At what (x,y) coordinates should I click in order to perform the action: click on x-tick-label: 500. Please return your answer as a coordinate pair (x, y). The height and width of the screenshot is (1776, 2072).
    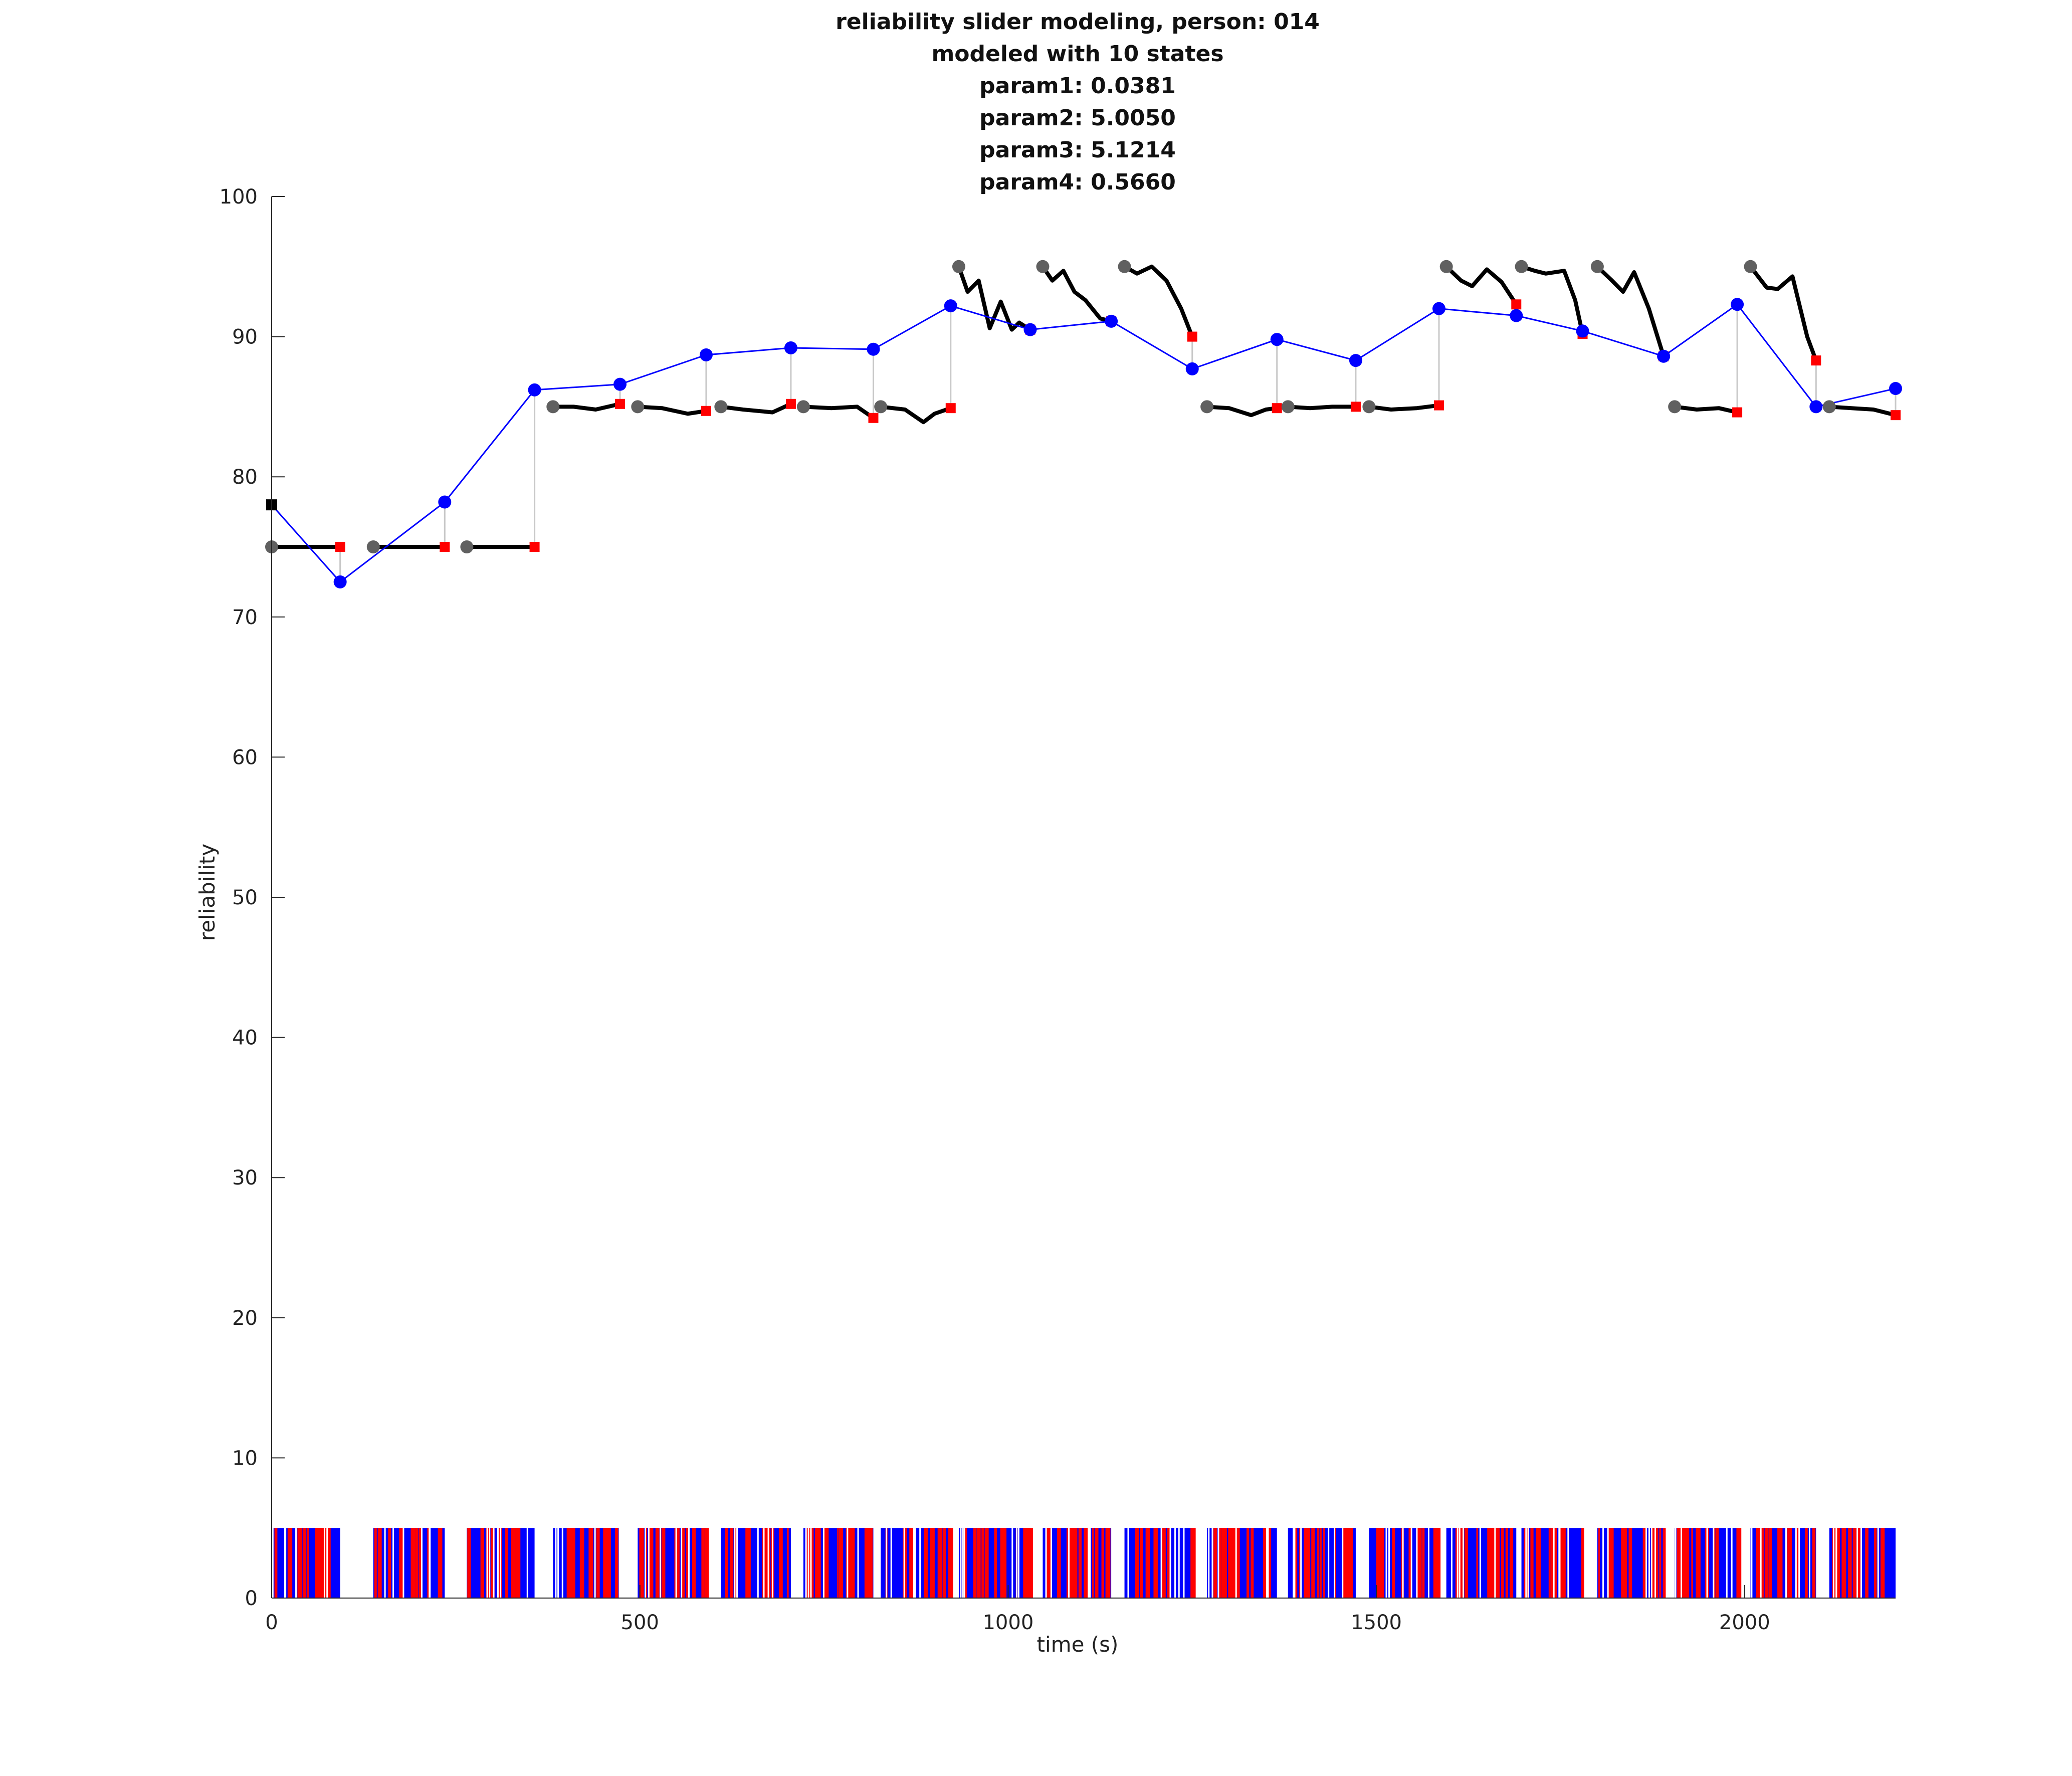
    Looking at the image, I should click on (640, 1622).